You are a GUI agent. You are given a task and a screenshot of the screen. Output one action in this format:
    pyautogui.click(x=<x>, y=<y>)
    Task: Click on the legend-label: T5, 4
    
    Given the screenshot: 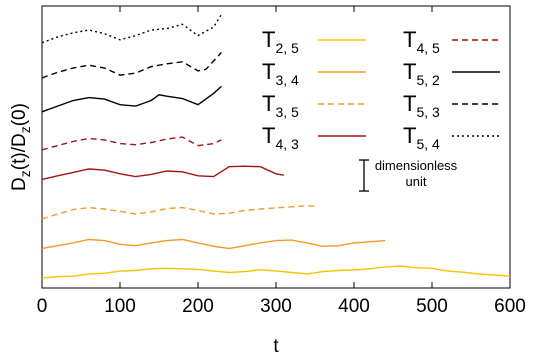 What is the action you would take?
    pyautogui.click(x=421, y=137)
    